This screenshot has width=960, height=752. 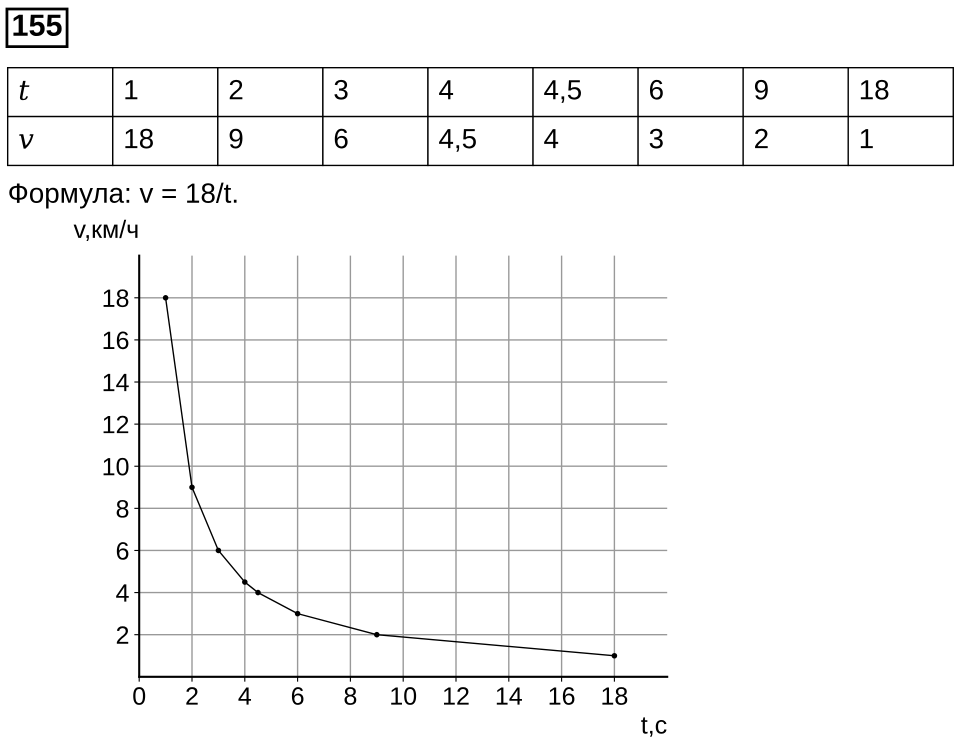 I want to click on y-tick-label: 6, so click(x=122, y=551).